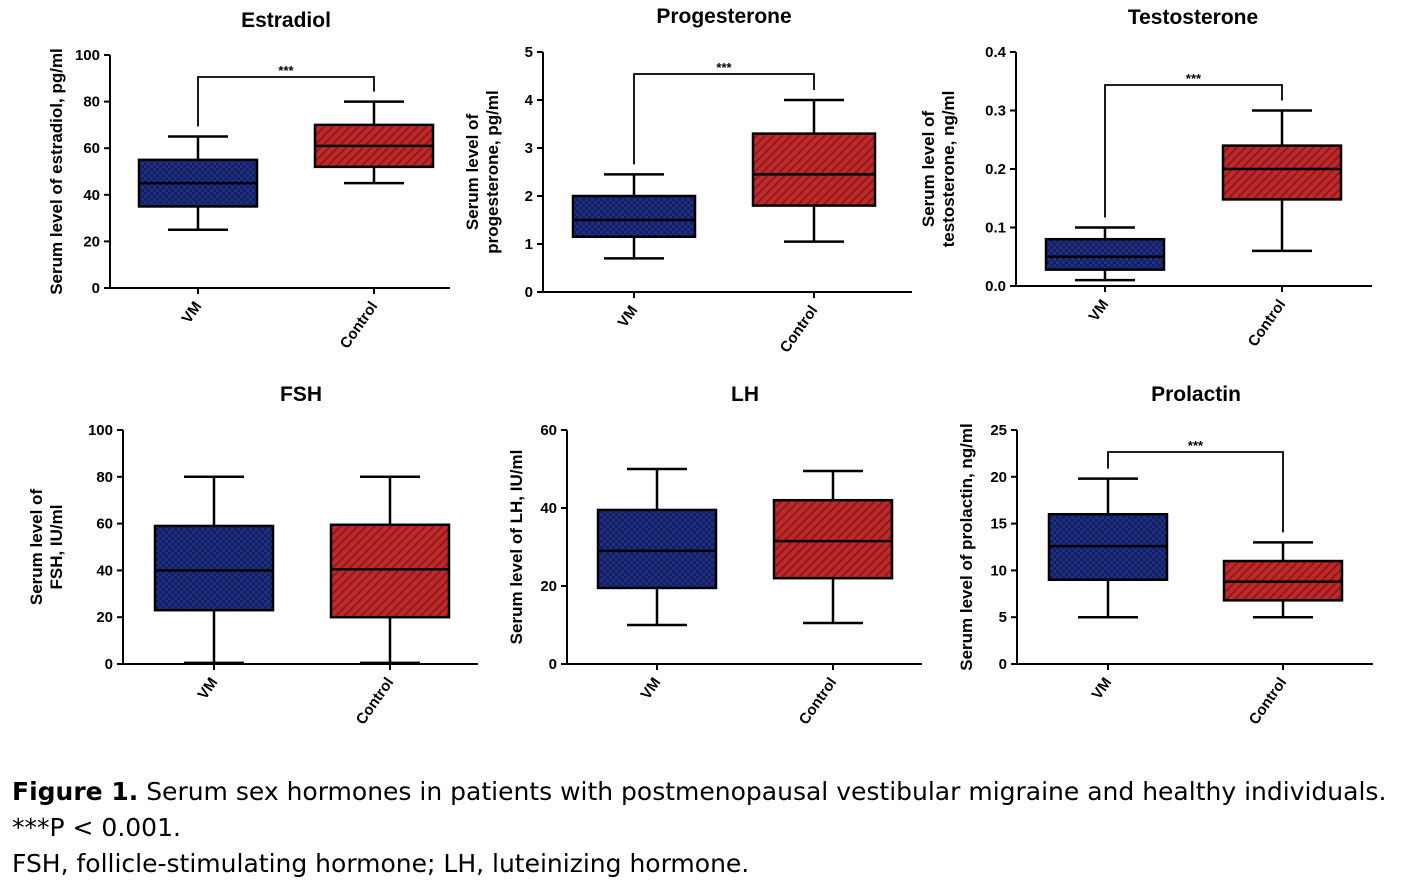 The height and width of the screenshot is (892, 1408). What do you see at coordinates (723, 16) in the screenshot?
I see `chart-title: Progesterone` at bounding box center [723, 16].